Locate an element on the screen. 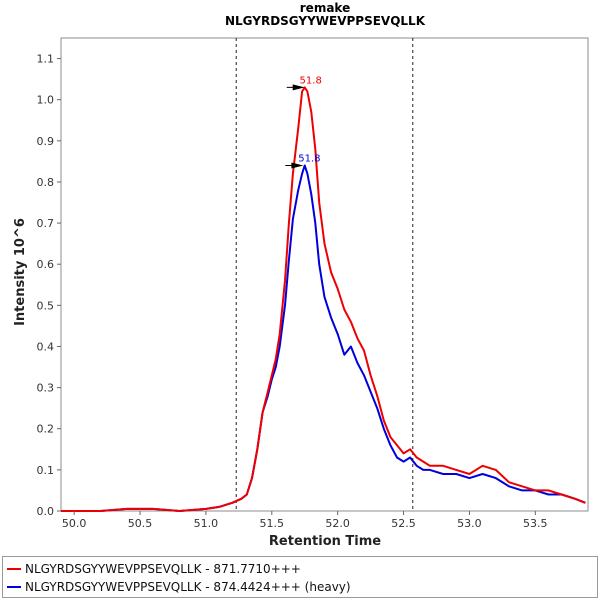 The height and width of the screenshot is (600, 600). y-axis-label: Intensity 10^6 is located at coordinates (20, 272).